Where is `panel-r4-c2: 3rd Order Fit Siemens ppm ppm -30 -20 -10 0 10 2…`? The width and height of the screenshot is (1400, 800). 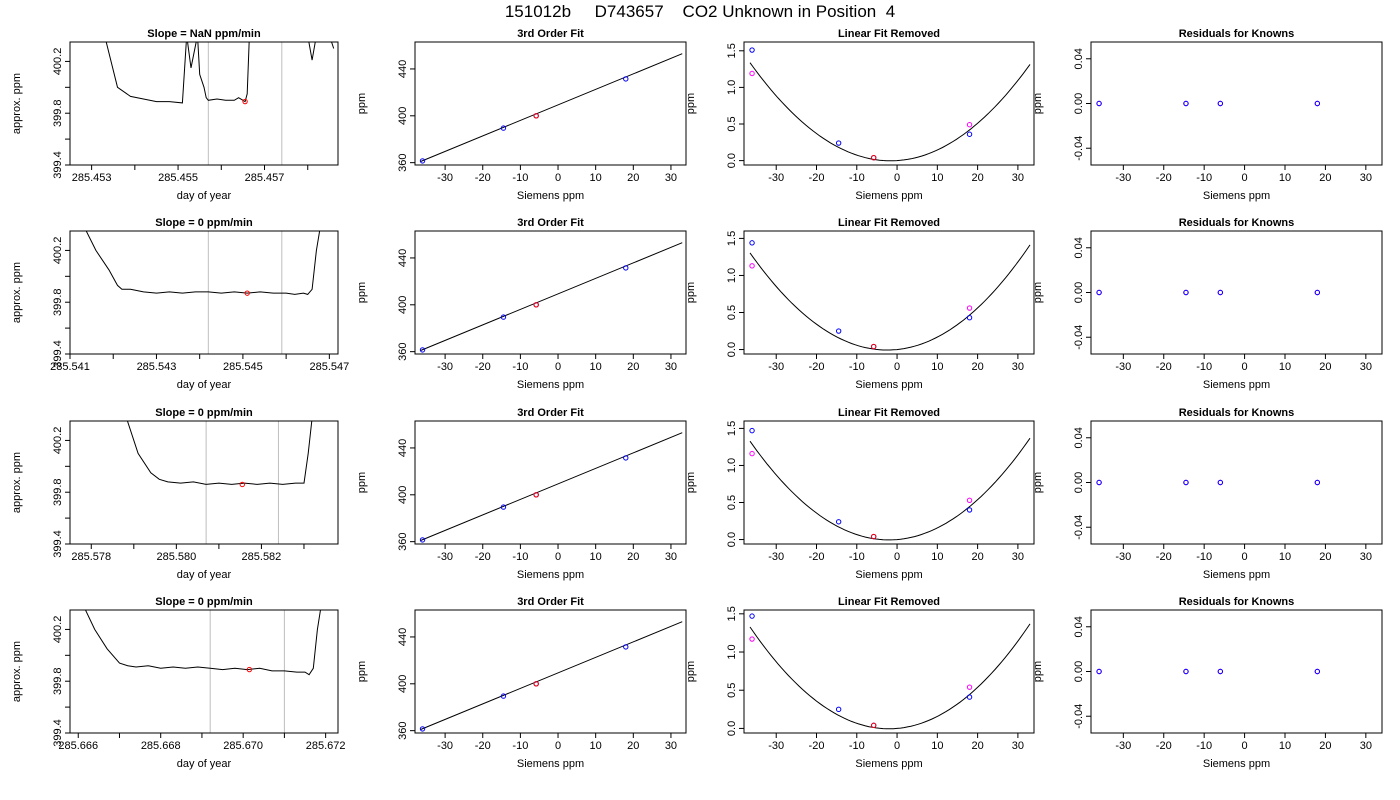
panel-r4-c2: 3rd Order Fit Siemens ppm ppm -30 -20 -10 0 10 2… is located at coordinates (521, 683).